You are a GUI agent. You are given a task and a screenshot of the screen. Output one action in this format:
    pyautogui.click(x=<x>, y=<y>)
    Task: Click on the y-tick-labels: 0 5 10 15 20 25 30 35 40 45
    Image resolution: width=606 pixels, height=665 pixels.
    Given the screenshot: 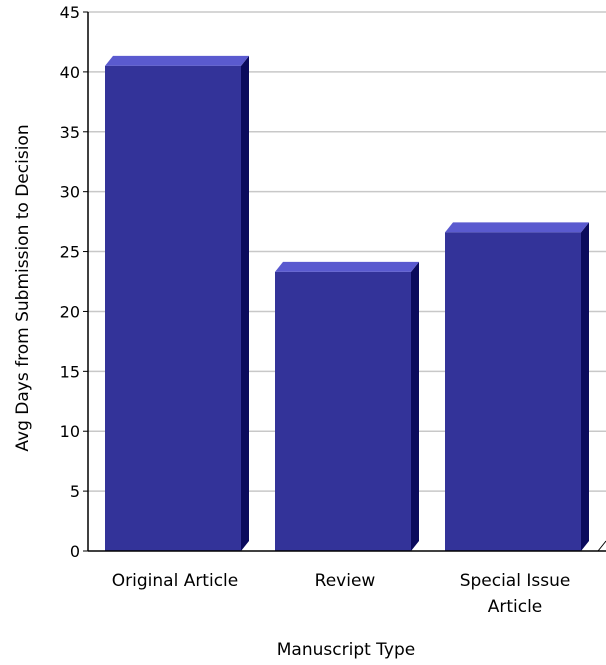 What is the action you would take?
    pyautogui.click(x=70, y=282)
    